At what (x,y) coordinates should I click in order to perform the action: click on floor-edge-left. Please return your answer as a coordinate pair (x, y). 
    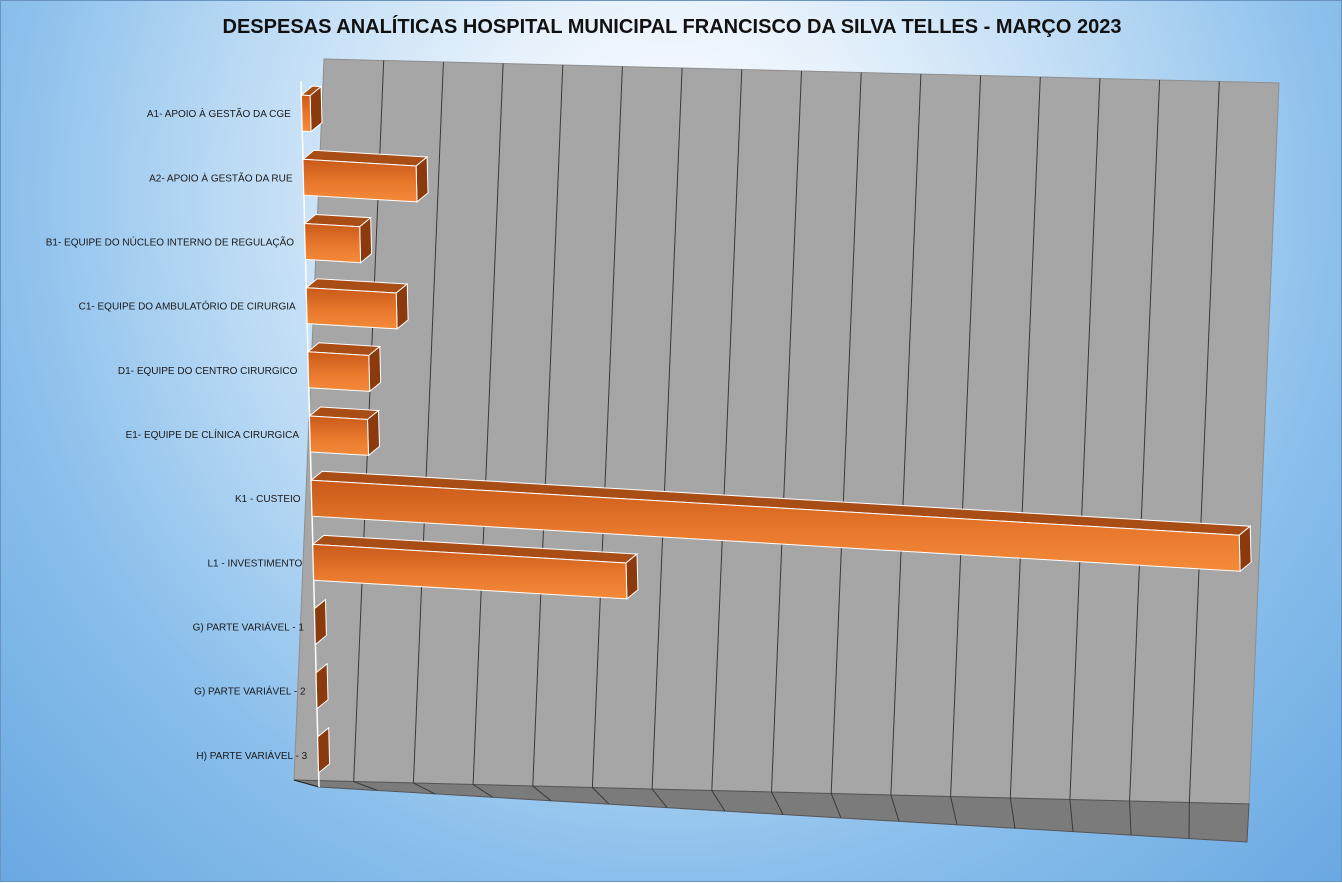
    Looking at the image, I should click on (306, 783).